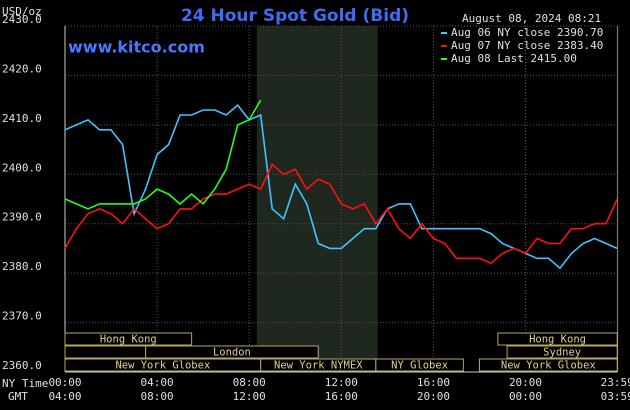 This screenshot has height=410, width=630. I want to click on y-axis-label: USD/oz, so click(22, 11).